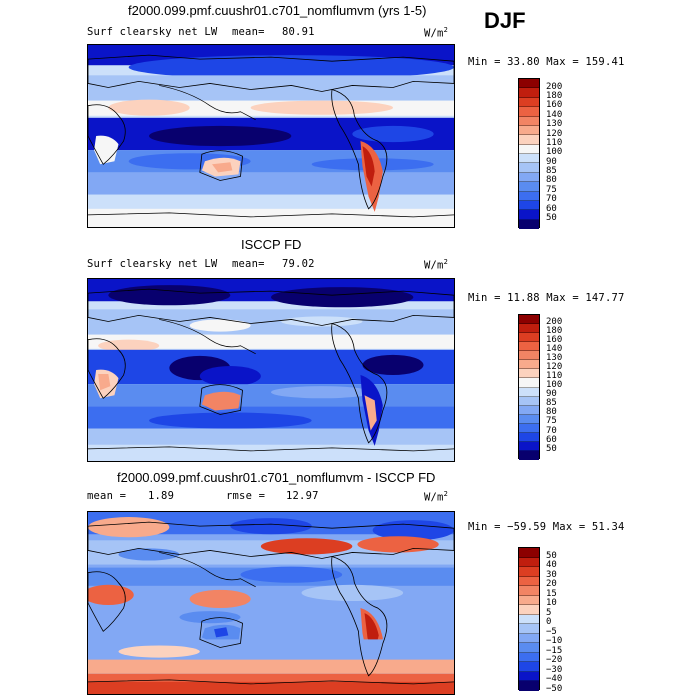 The height and width of the screenshot is (700, 700). Describe the element at coordinates (271, 136) in the screenshot. I see `panel-1-map` at that location.